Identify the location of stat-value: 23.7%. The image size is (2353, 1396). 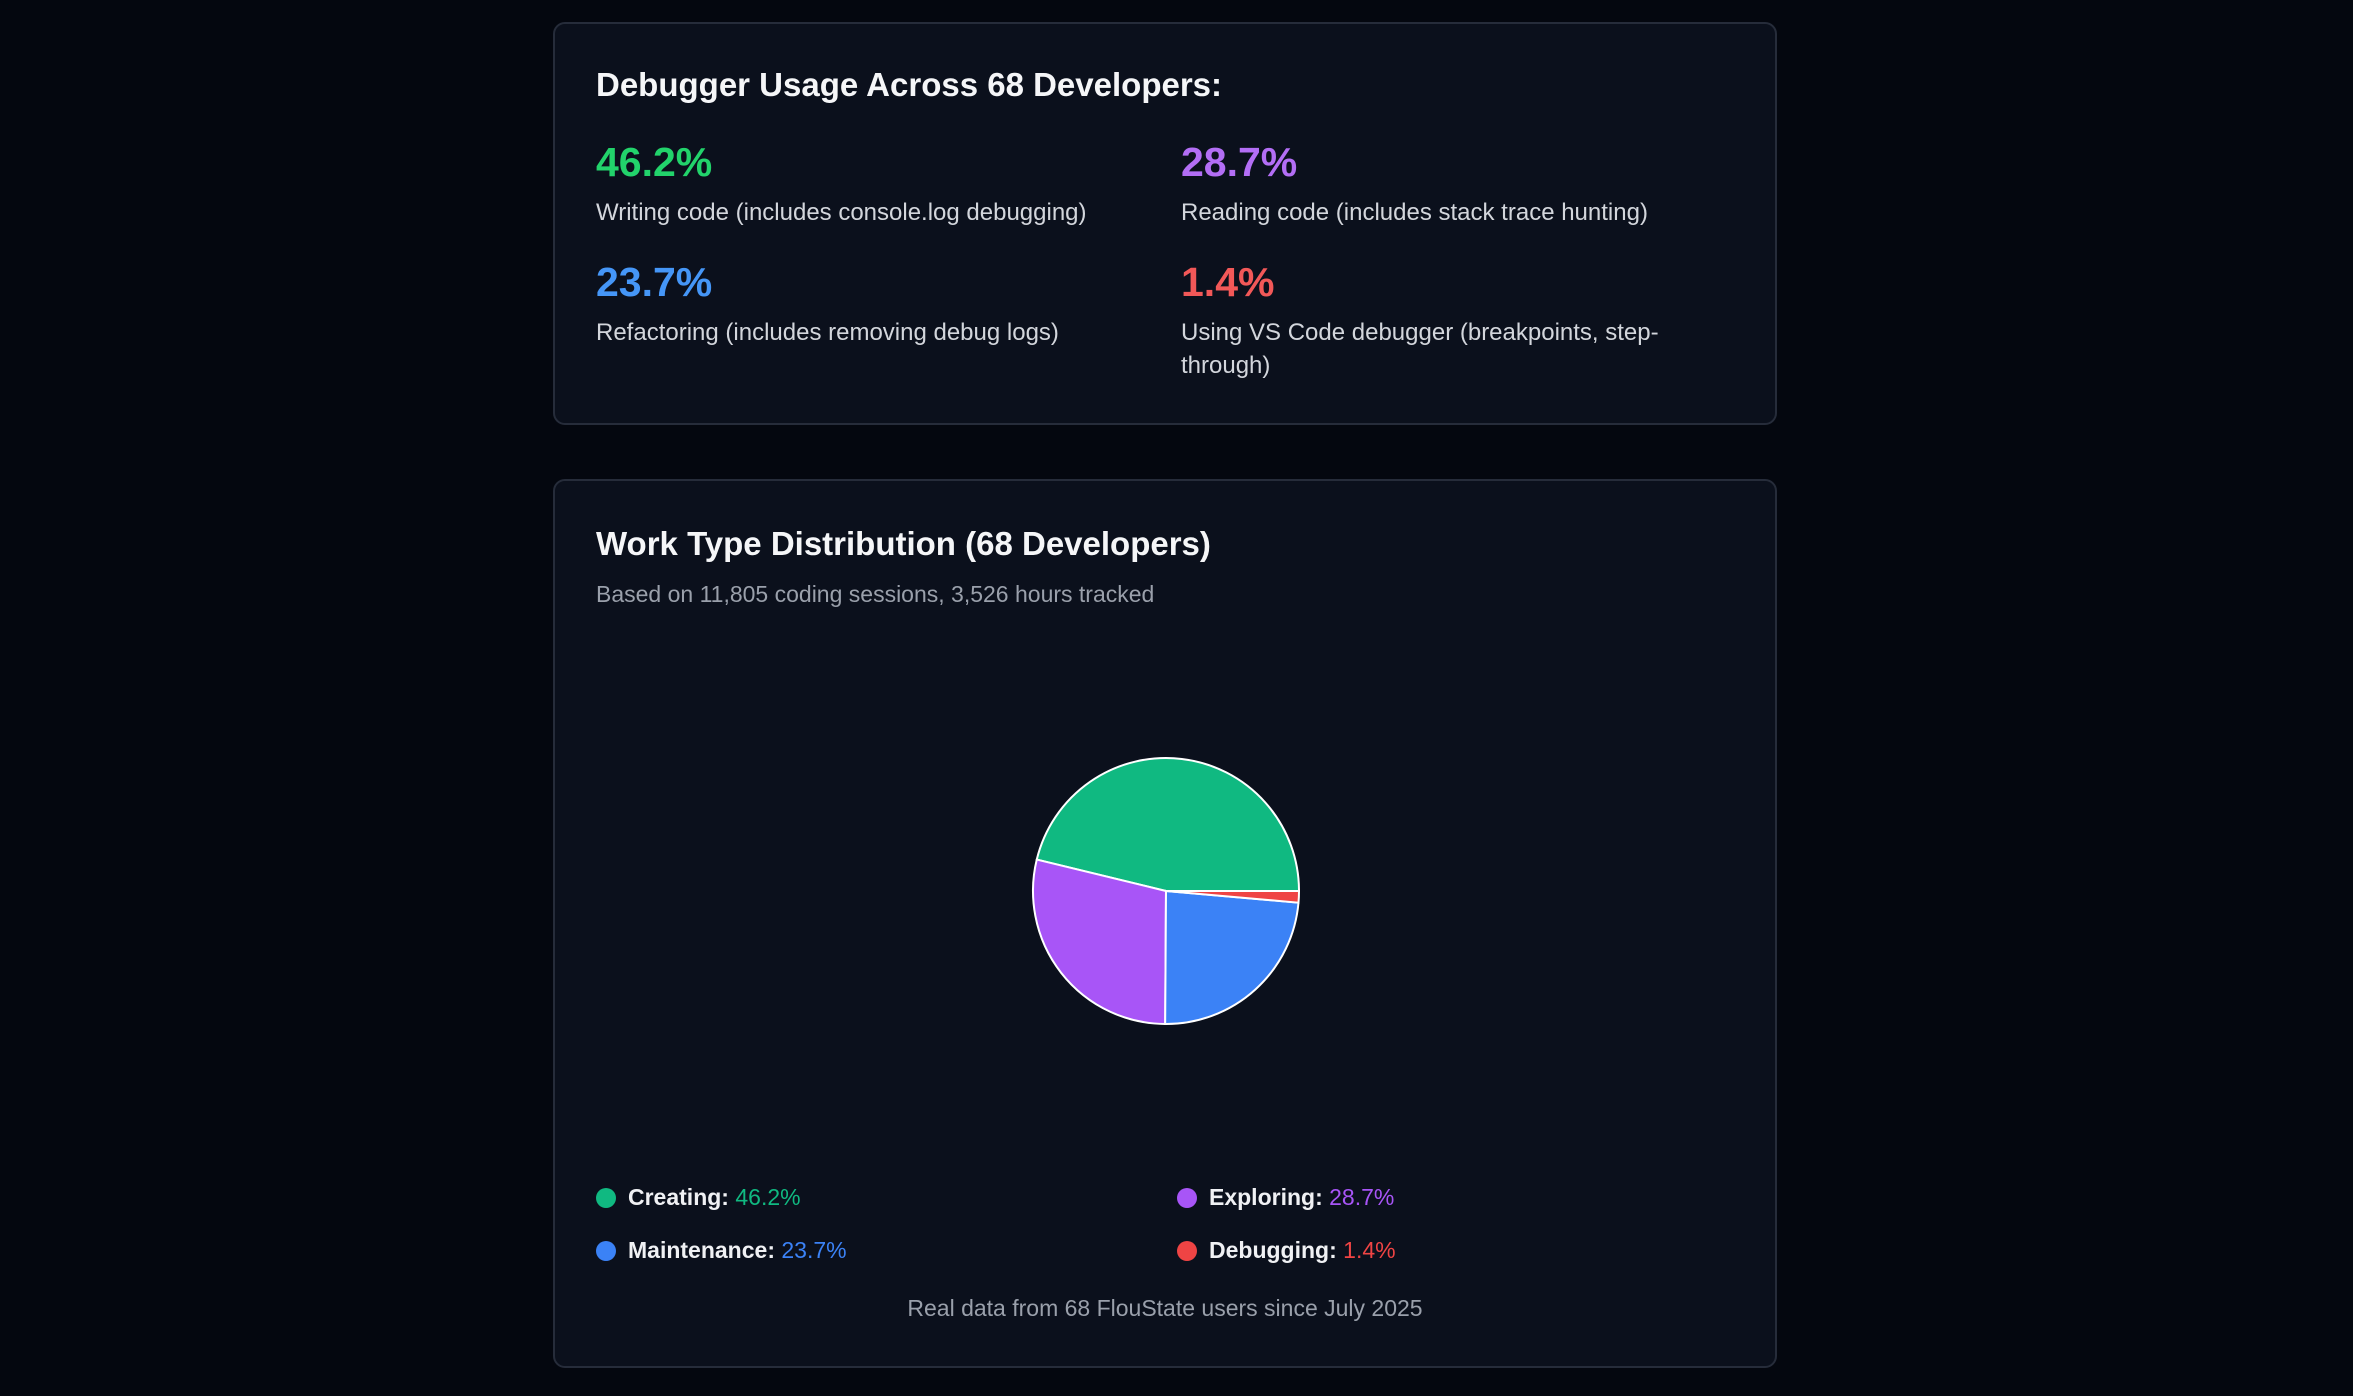
(654, 282).